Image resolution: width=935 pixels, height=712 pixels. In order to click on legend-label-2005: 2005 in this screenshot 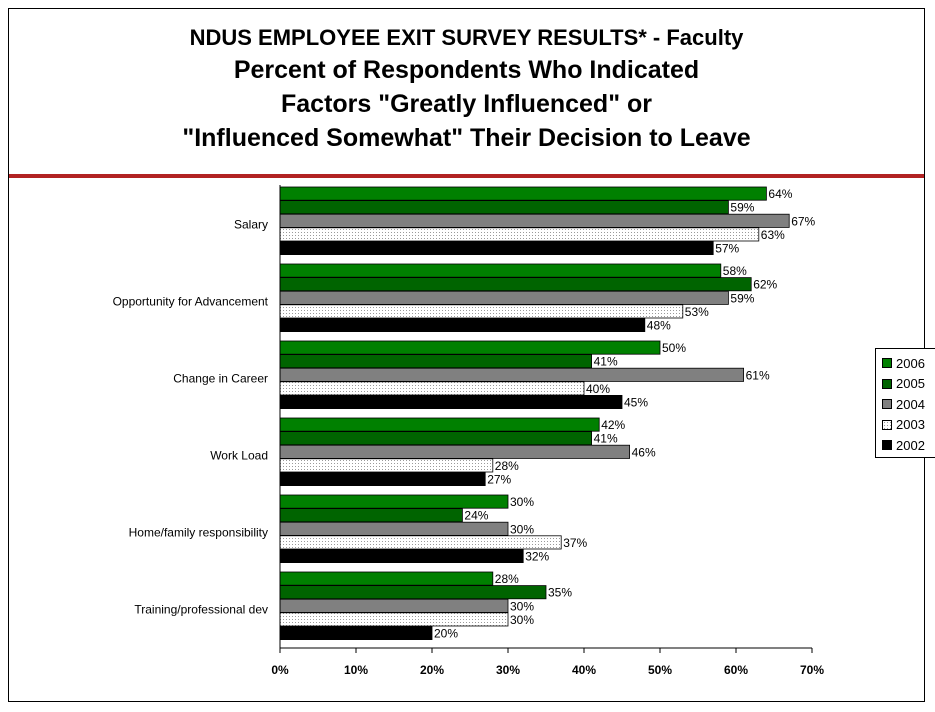, I will do `click(910, 384)`.